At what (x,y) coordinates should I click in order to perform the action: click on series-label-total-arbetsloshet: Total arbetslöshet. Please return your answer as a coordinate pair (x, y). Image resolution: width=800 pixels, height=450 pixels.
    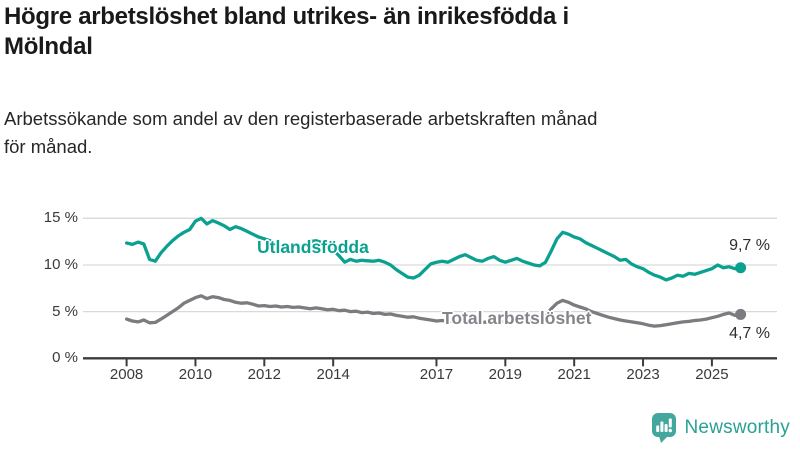
    Looking at the image, I should click on (517, 318).